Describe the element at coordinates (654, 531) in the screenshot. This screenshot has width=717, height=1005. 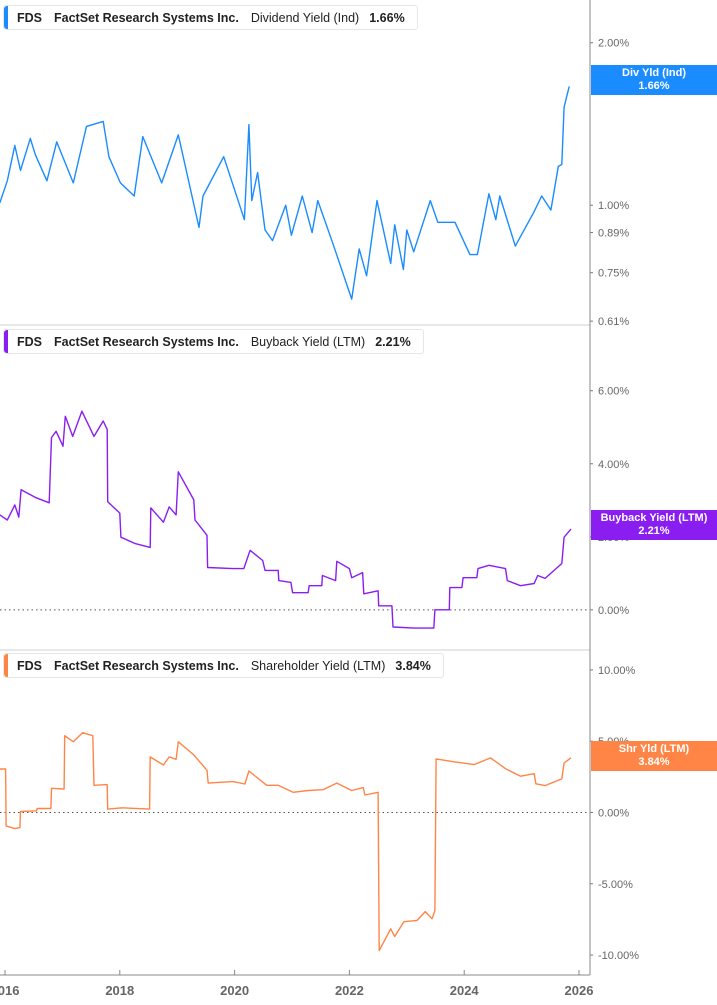
I see `badge-value: 2.21%` at that location.